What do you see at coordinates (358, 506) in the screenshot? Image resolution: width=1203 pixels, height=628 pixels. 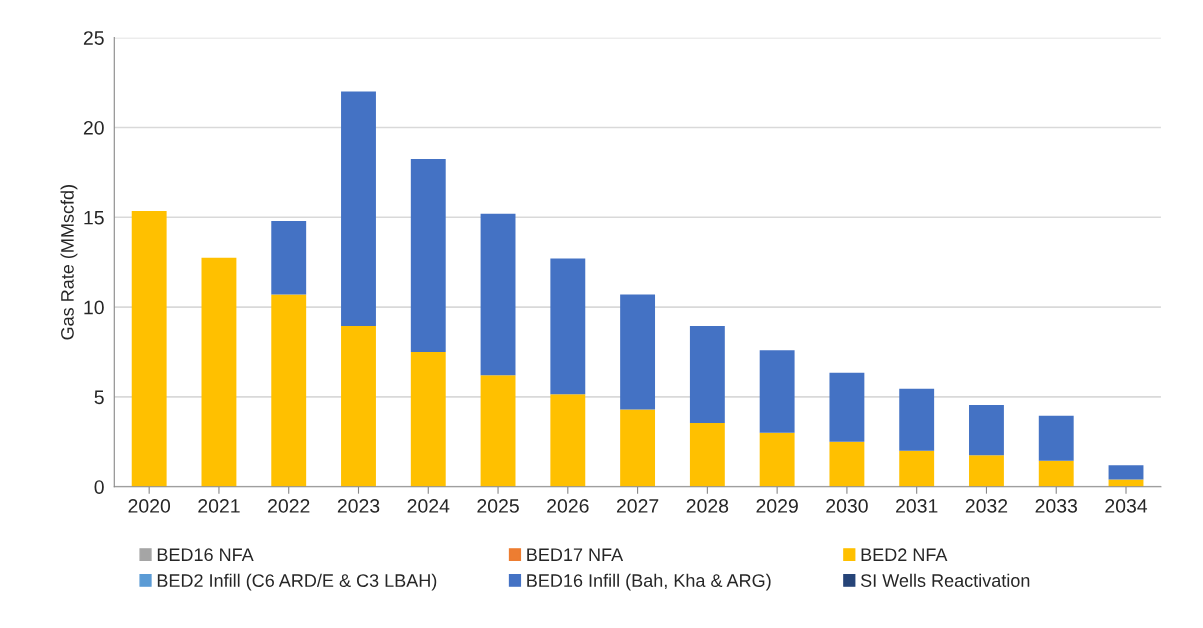 I see `x-tick-label: 2023` at bounding box center [358, 506].